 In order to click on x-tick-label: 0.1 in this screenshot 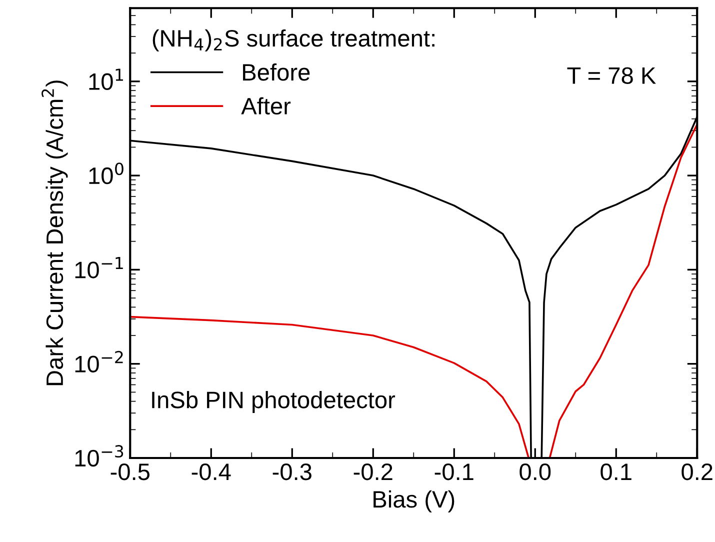, I will do `click(616, 471)`.